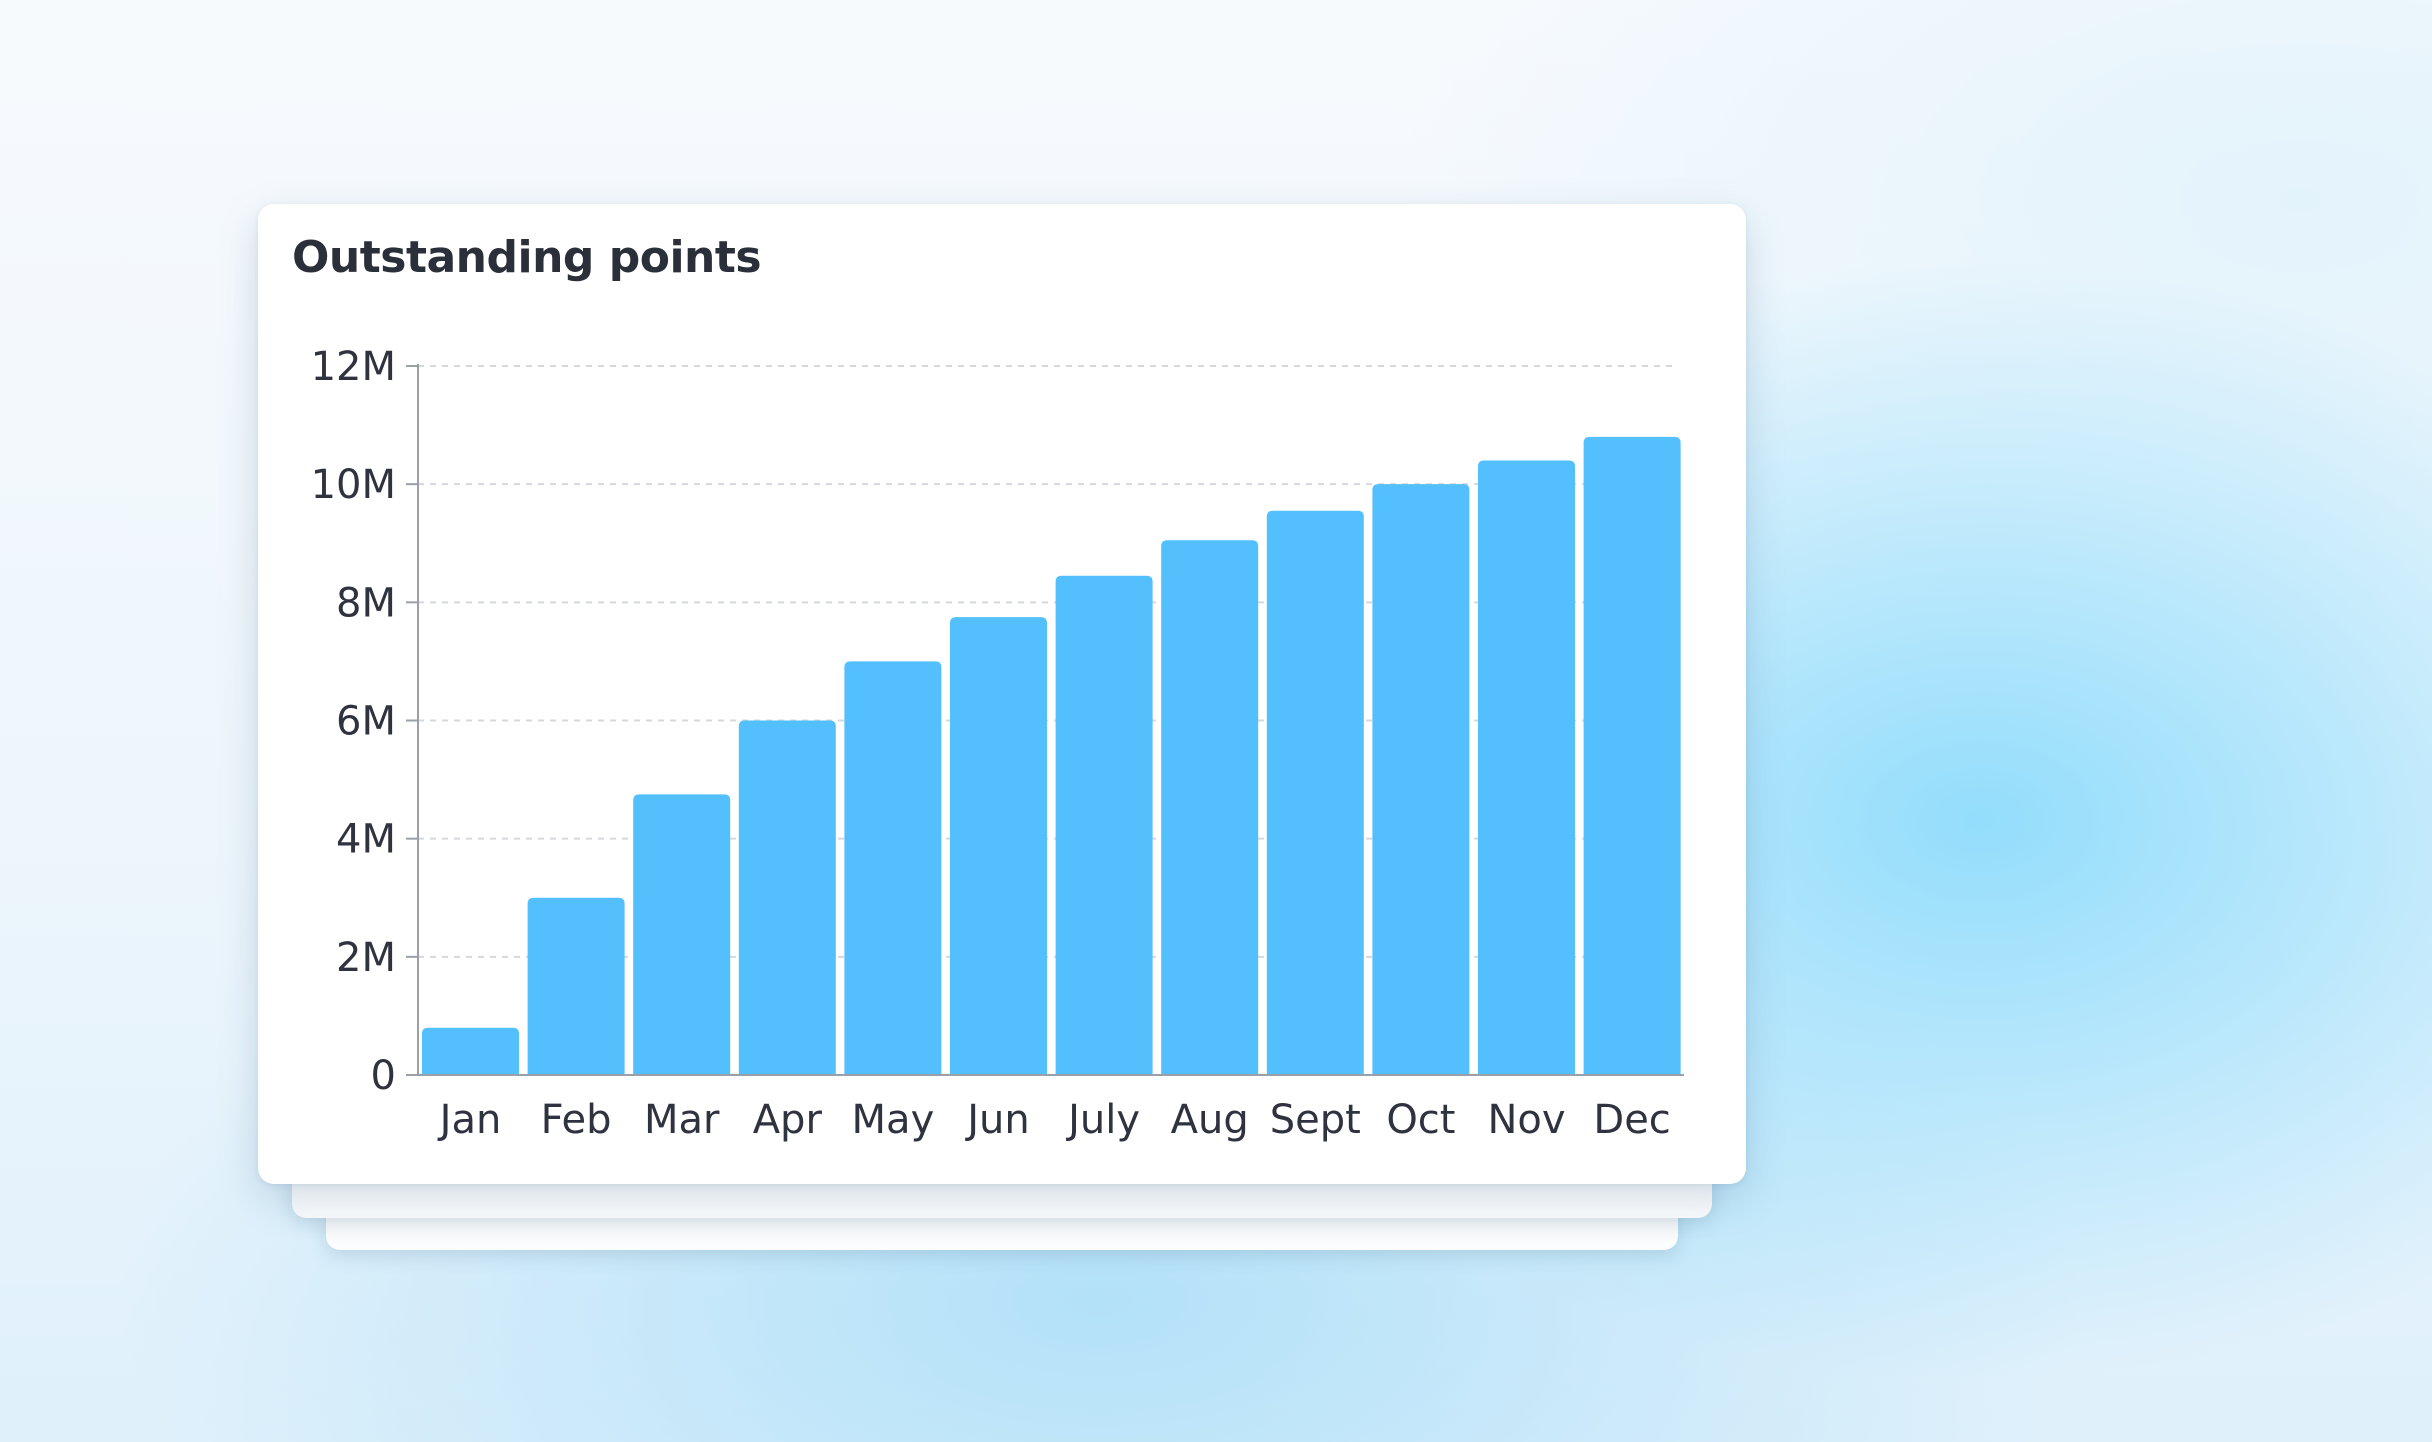 This screenshot has height=1442, width=2432. Describe the element at coordinates (470, 1051) in the screenshot. I see `bar-jan` at that location.